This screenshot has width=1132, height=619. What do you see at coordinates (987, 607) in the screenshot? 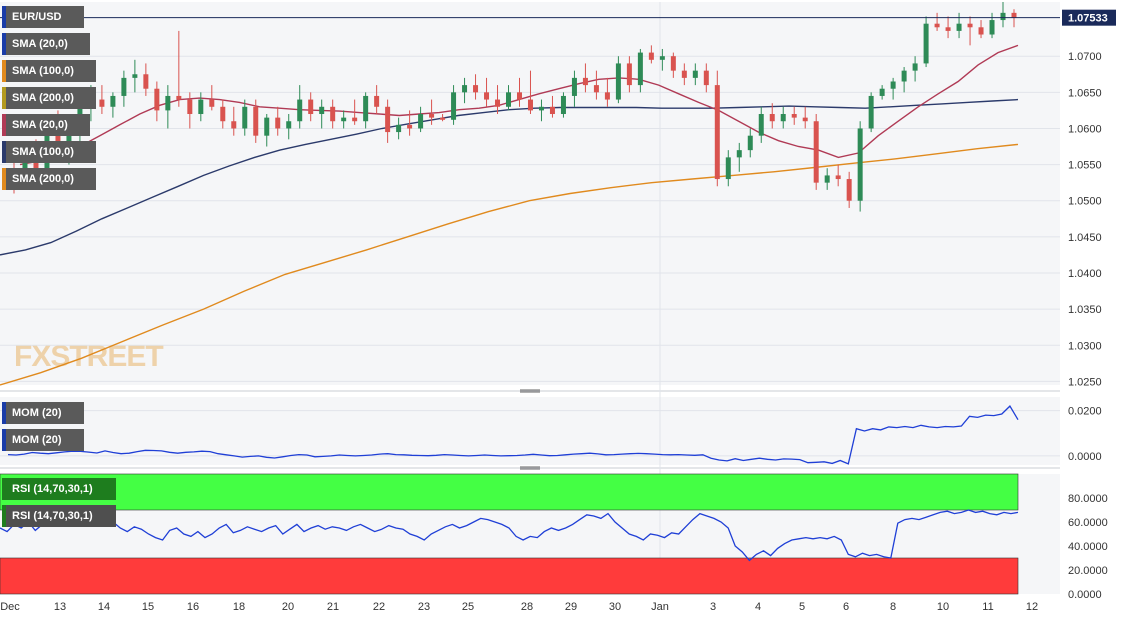
I see `date-tick-label: 11` at bounding box center [987, 607].